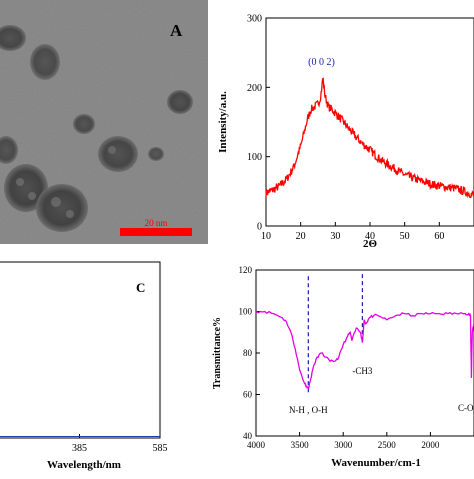 This screenshot has height=479, width=474. Describe the element at coordinates (266, 236) in the screenshot. I see `x-tick-label: 10` at that location.